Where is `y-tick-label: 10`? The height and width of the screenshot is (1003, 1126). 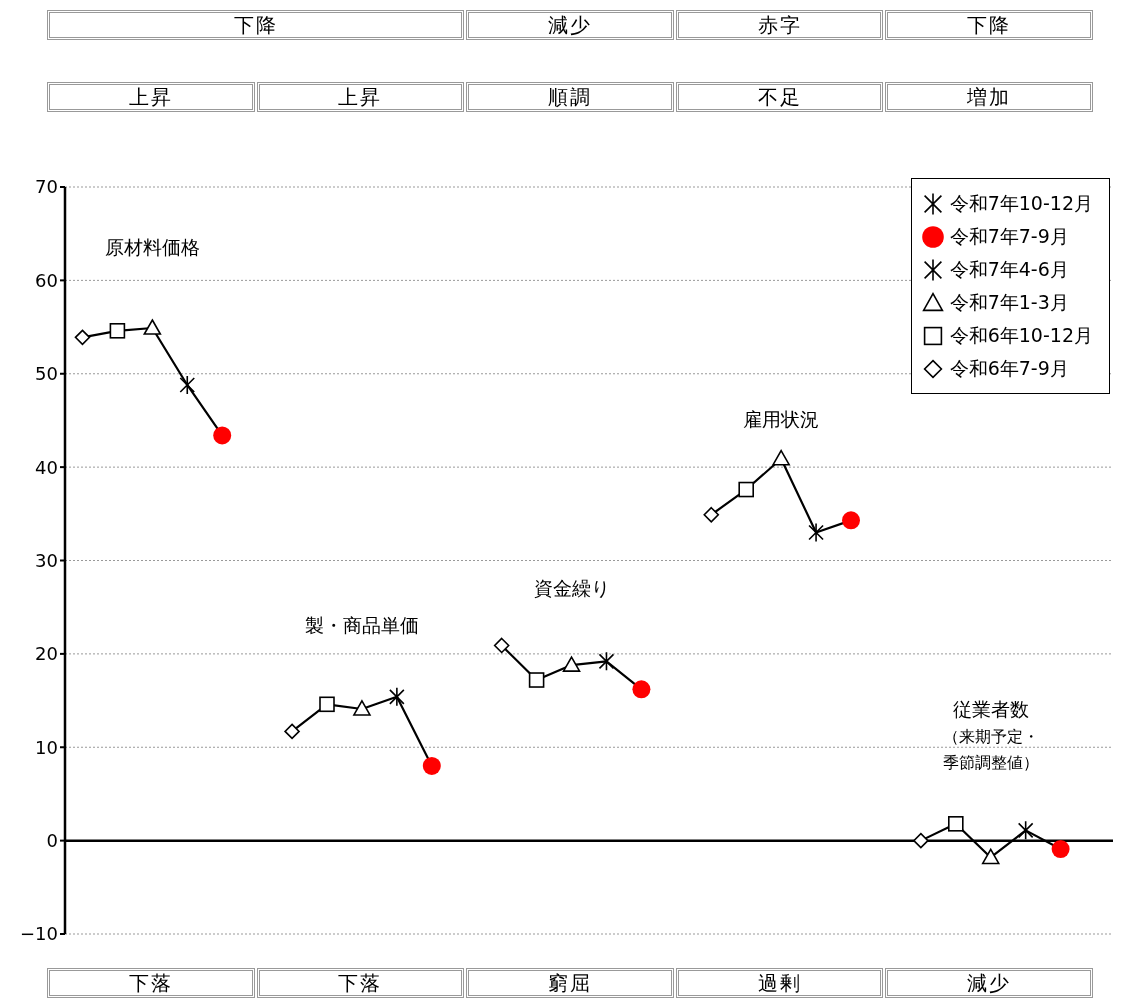 y-tick-label: 10 is located at coordinates (46, 747).